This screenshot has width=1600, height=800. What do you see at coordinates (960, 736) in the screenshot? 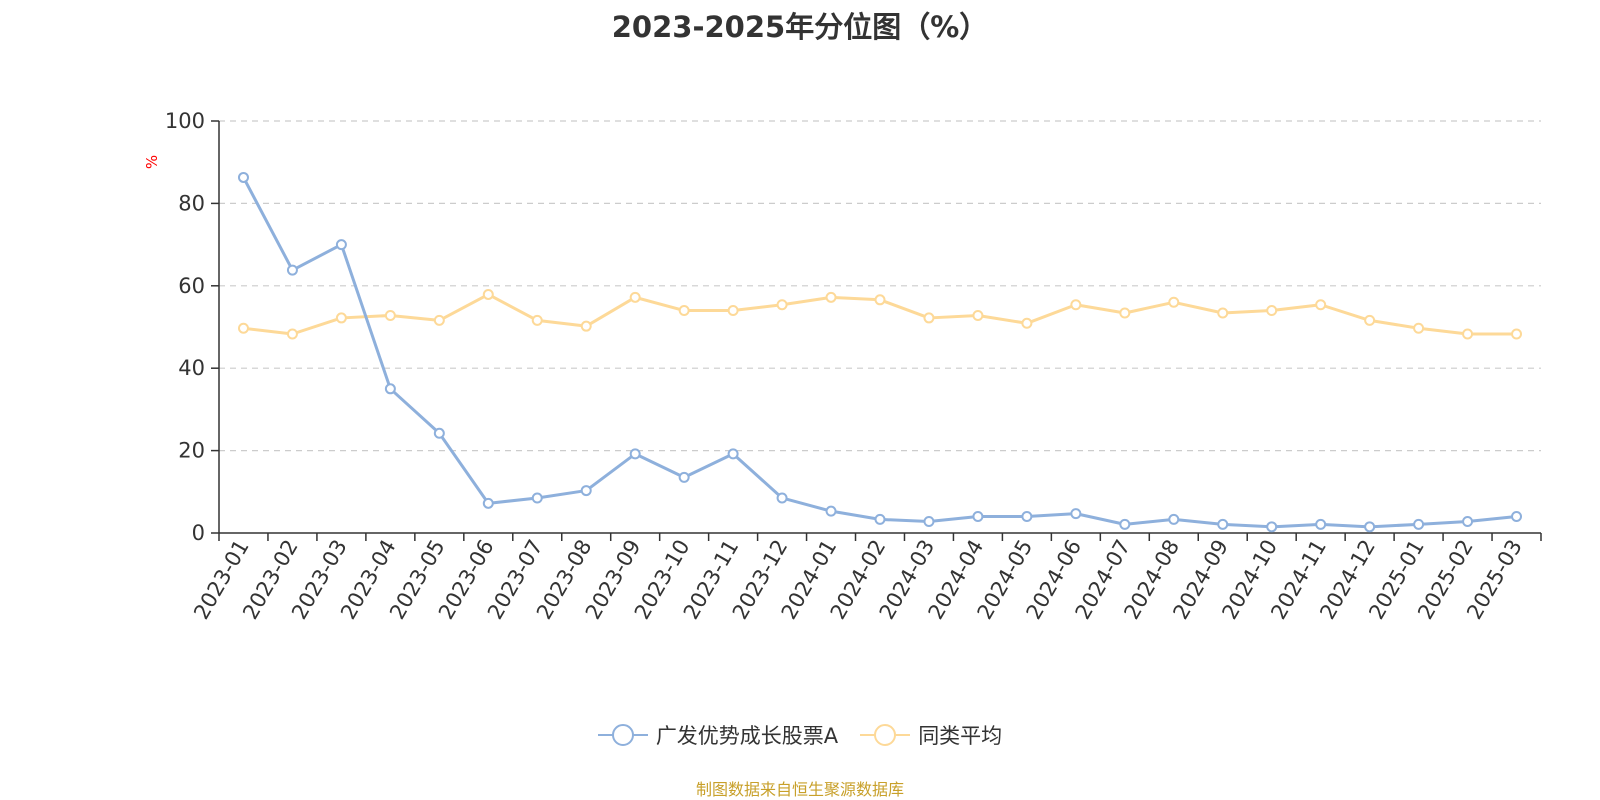
I see `legend-label-series-2: 同类平均` at bounding box center [960, 736].